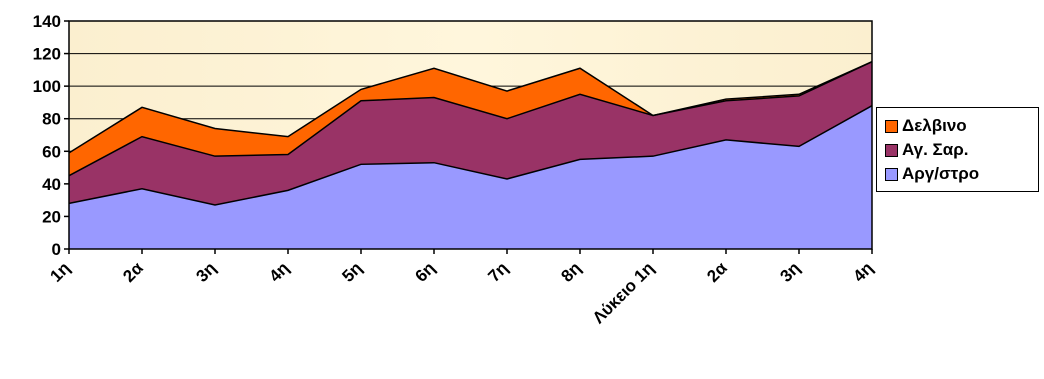 The image size is (1044, 379). What do you see at coordinates (623, 292) in the screenshot?
I see `x-tick-label: Λύκειο 1η` at bounding box center [623, 292].